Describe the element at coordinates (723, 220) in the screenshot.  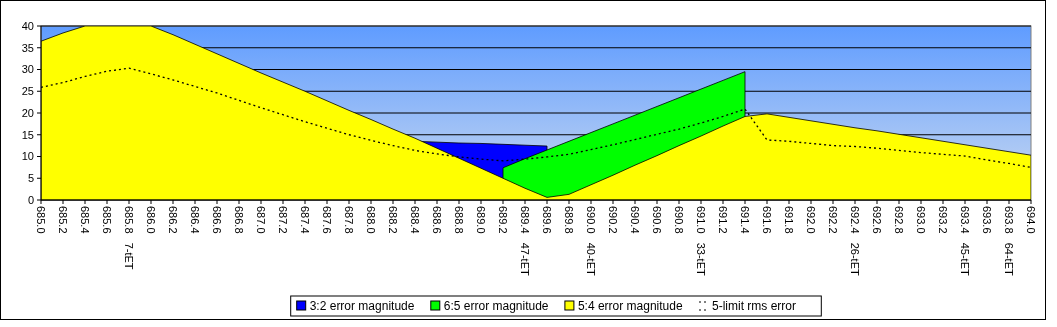
I see `x-tick-label: 691.2` at that location.